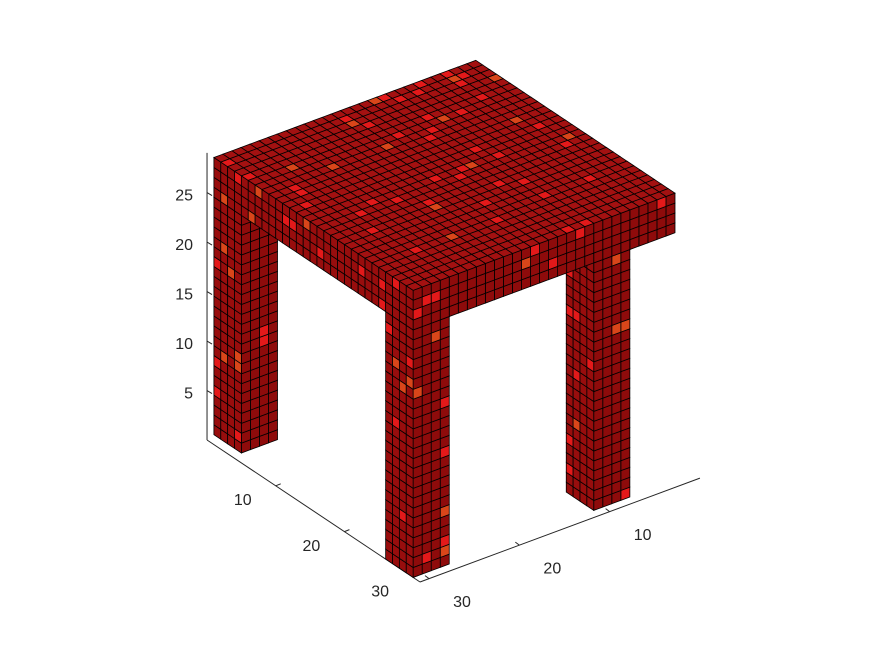 The image size is (875, 656). What do you see at coordinates (552, 568) in the screenshot?
I see `y-tick-label: 20` at bounding box center [552, 568].